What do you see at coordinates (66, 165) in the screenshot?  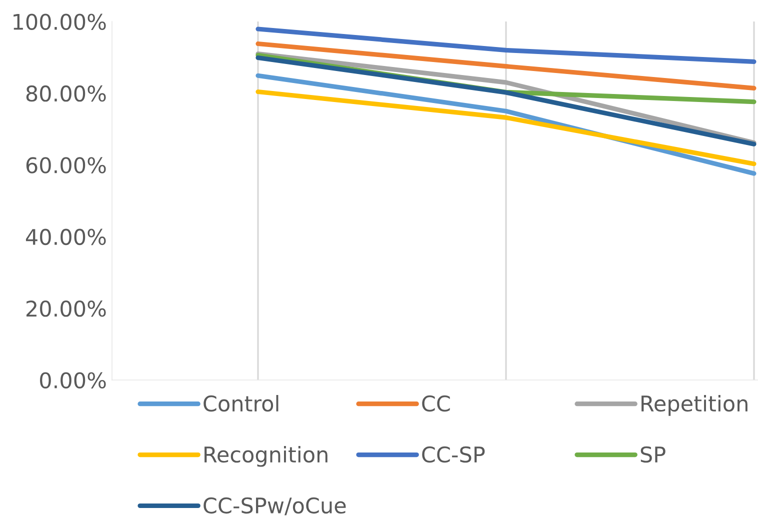 I see `y-tick-label: 60.00%` at bounding box center [66, 165].